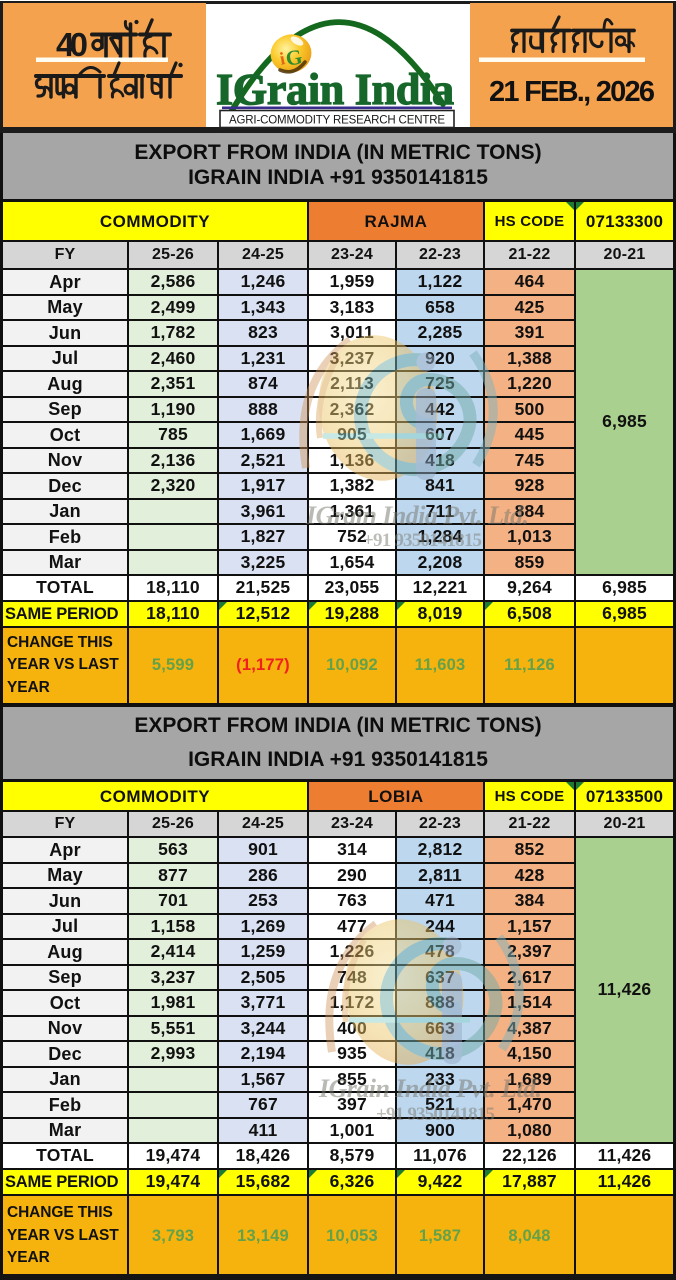 The width and height of the screenshot is (676, 1280). Describe the element at coordinates (294, 57) in the screenshot. I see `svg-text: G` at that location.